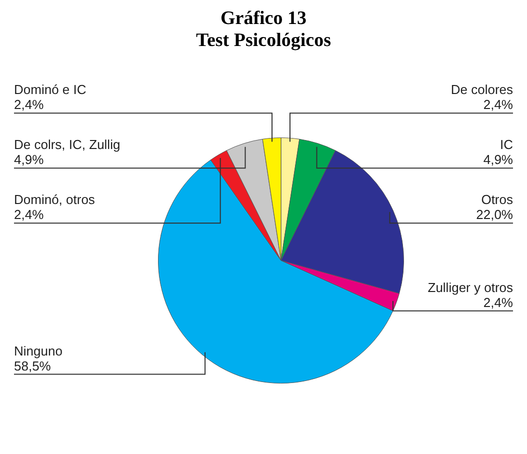 The image size is (527, 454). What do you see at coordinates (506, 144) in the screenshot?
I see `slice-label: IC` at bounding box center [506, 144].